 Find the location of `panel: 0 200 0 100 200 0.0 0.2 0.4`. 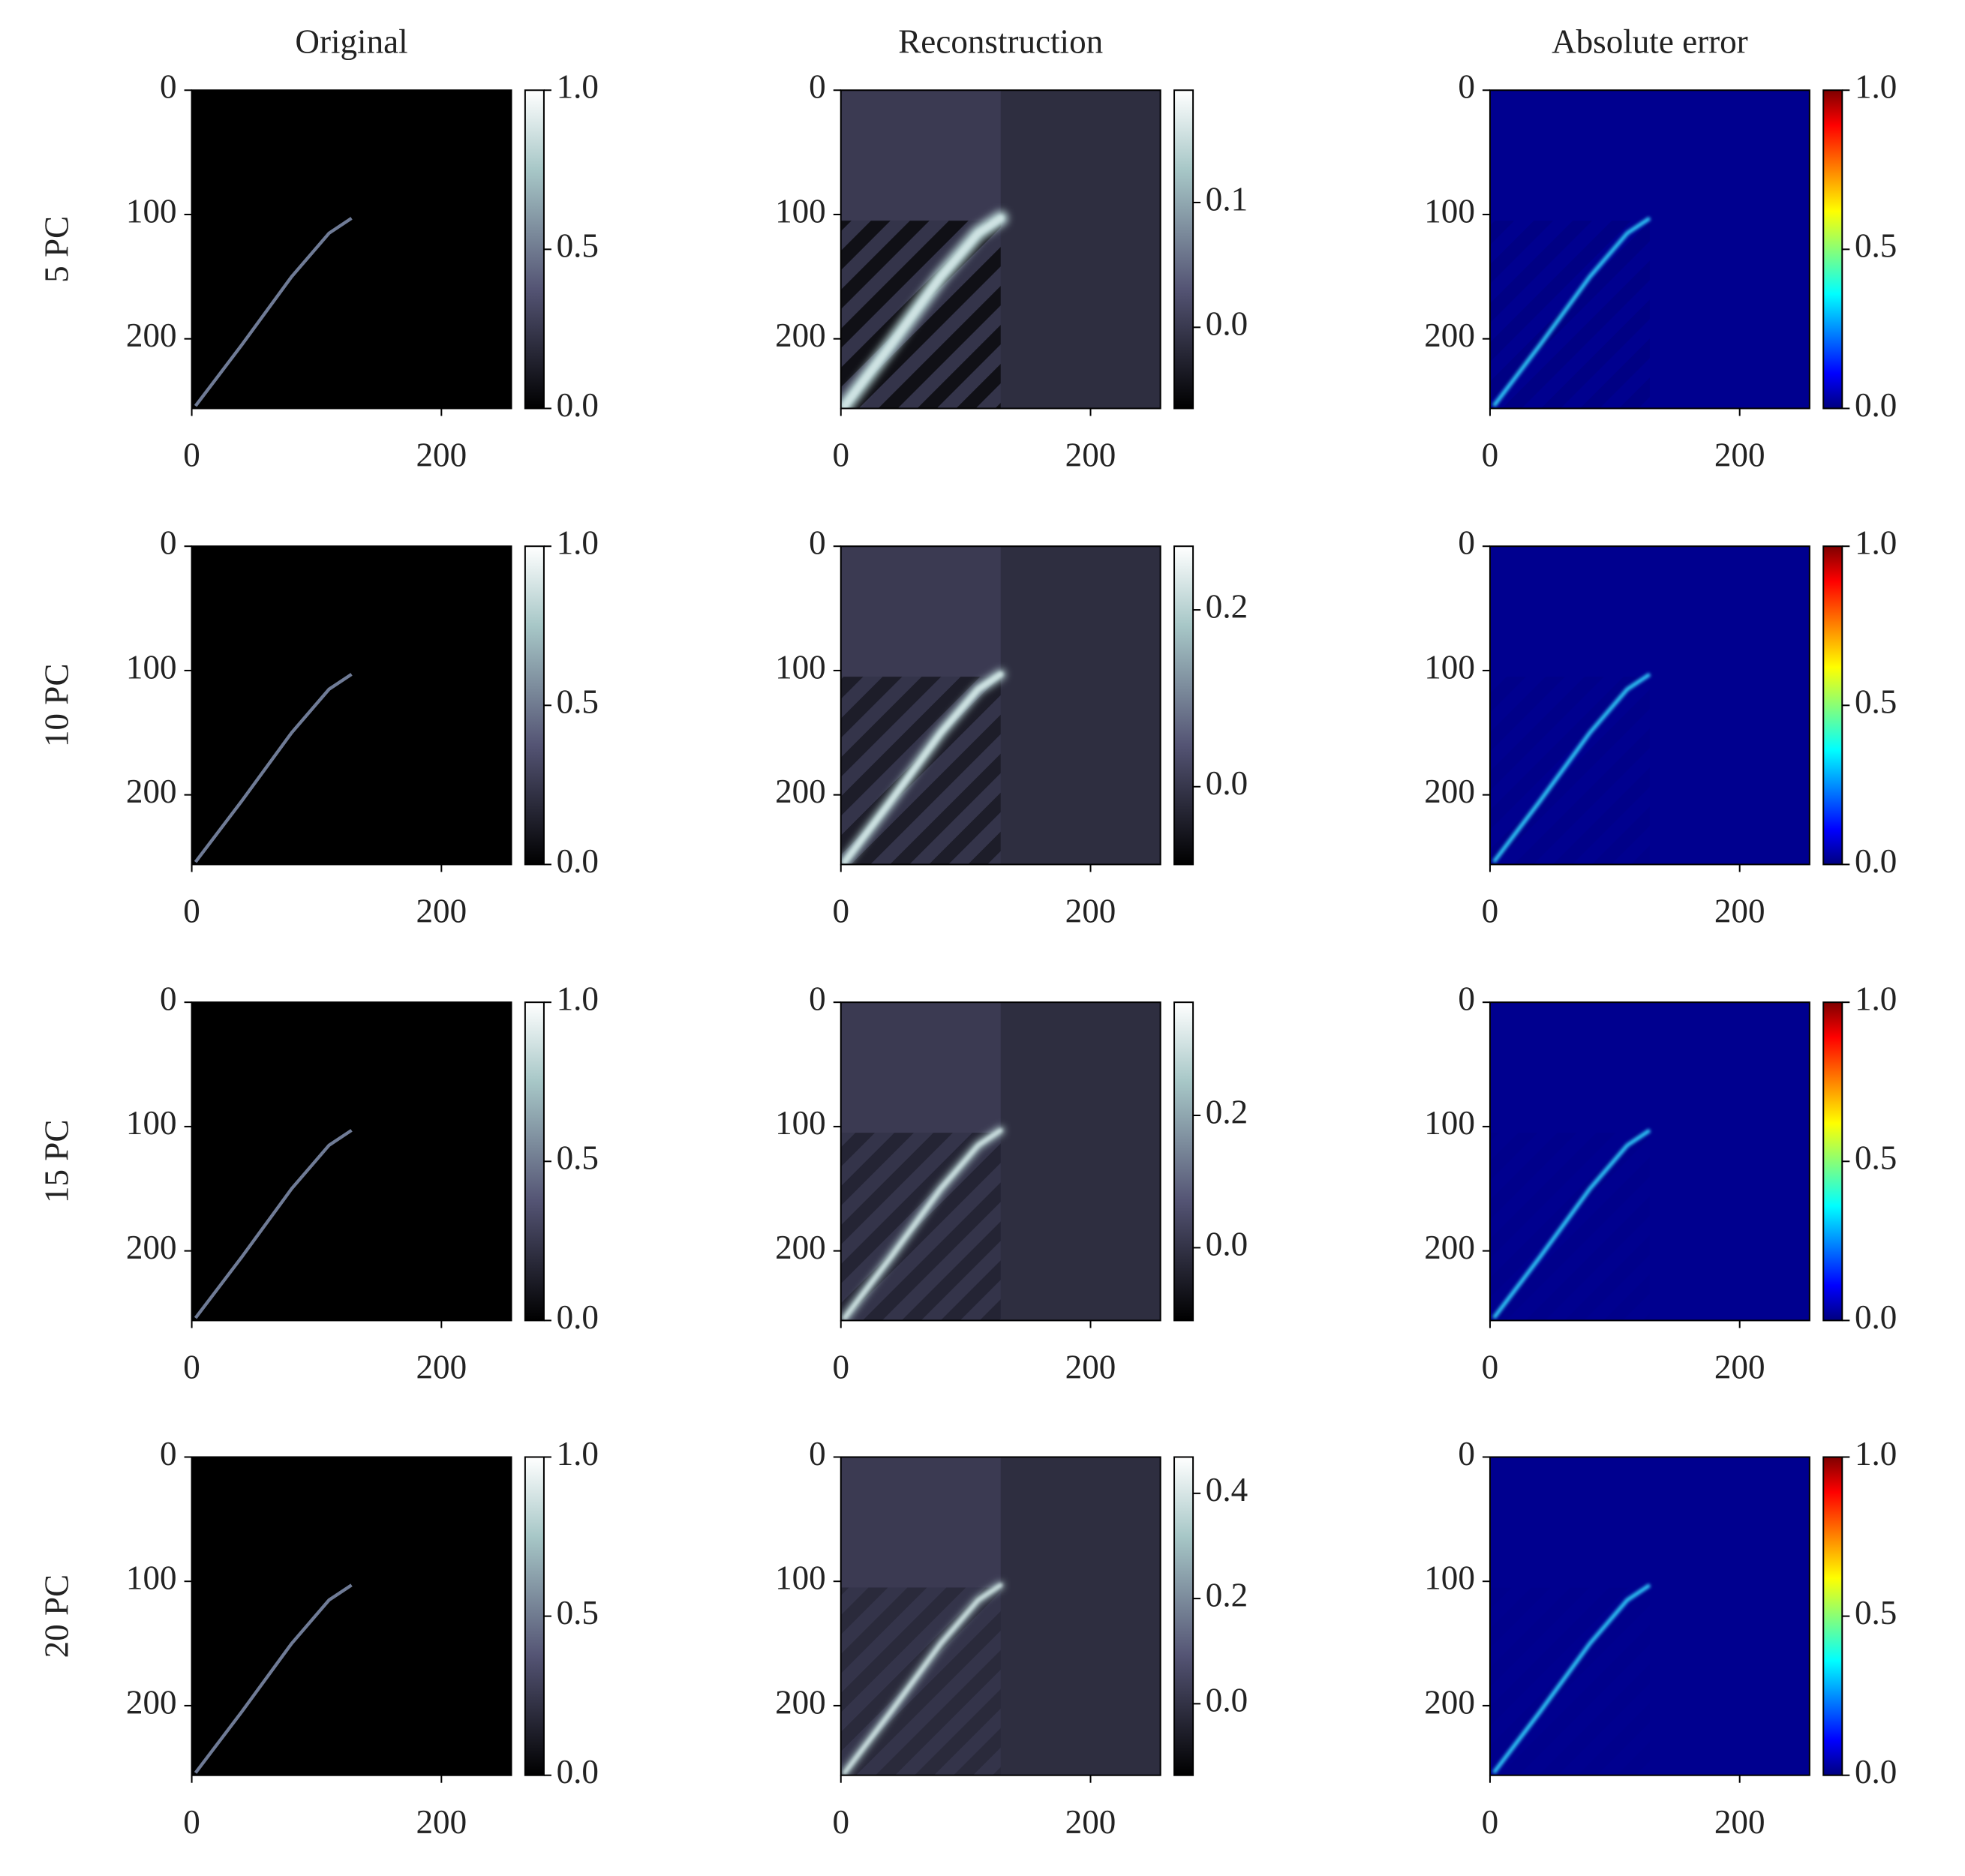

panel: 0 200 0 100 200 0.0 0.2 0.4 is located at coordinates (1011, 1638).